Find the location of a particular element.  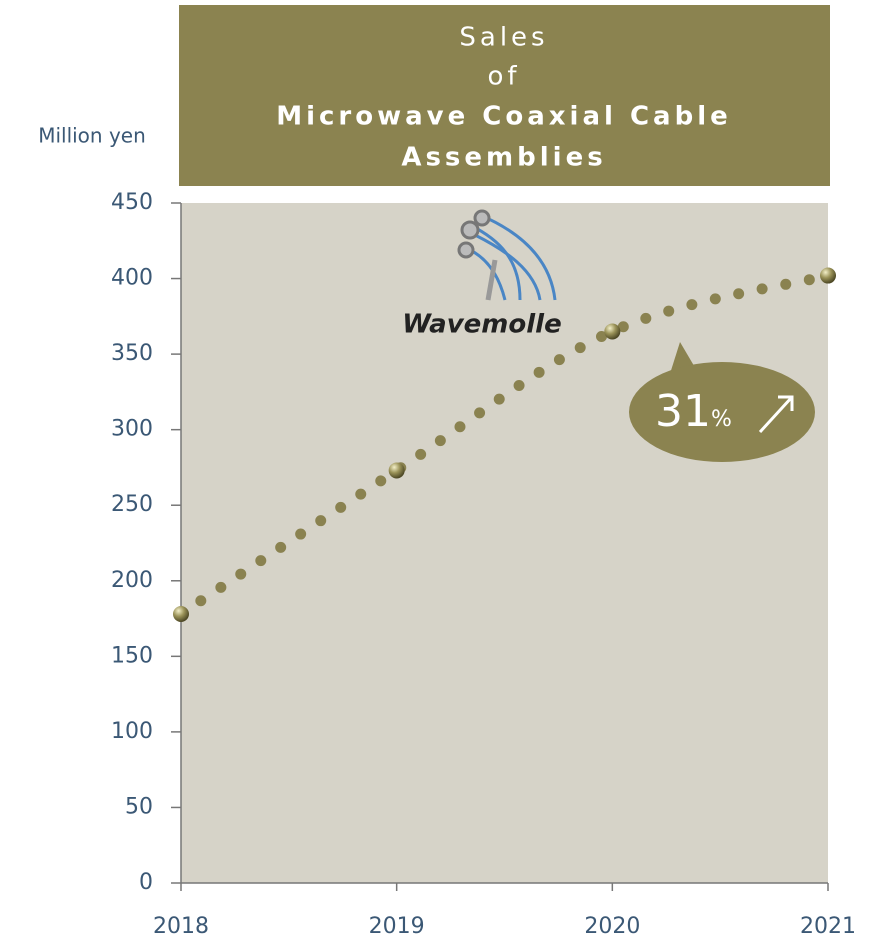

y-tick-label: 0 is located at coordinates (146, 882).